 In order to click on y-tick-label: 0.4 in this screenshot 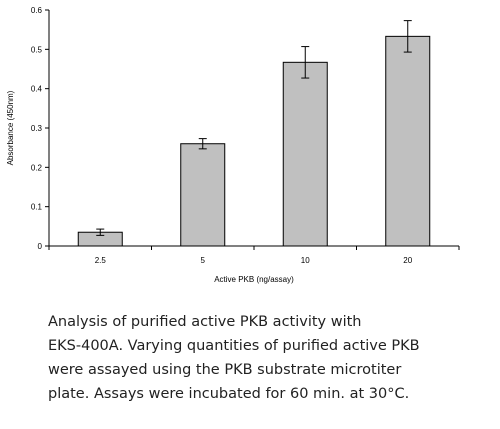, I will do `click(37, 89)`.